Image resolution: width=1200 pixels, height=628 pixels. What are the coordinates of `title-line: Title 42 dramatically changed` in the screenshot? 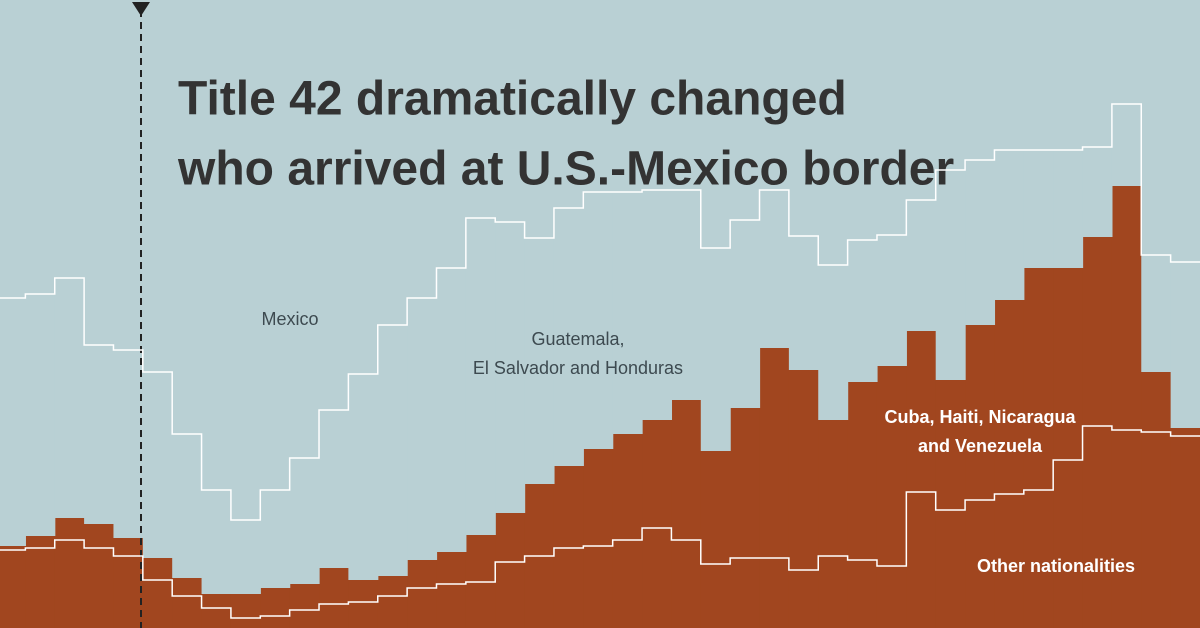 It's located at (512, 99).